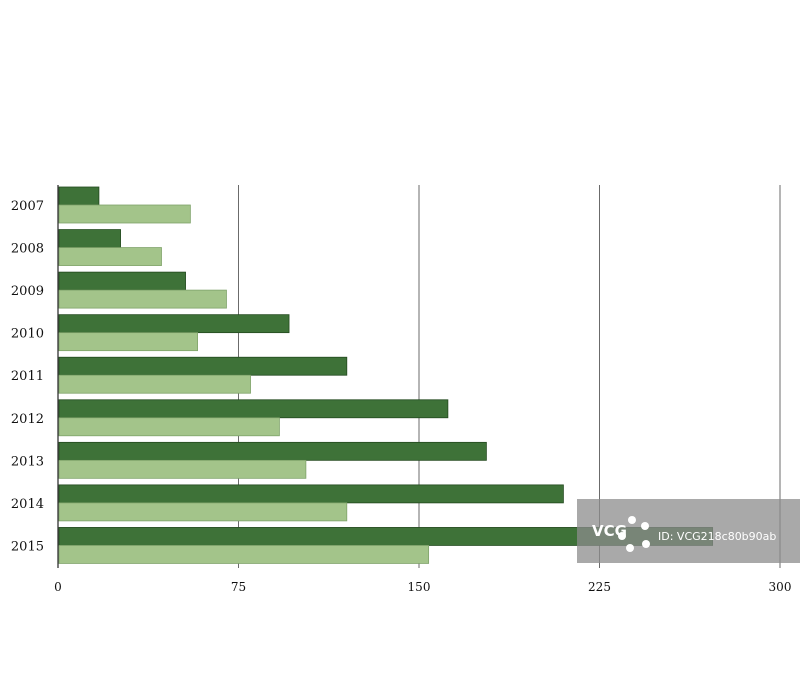  What do you see at coordinates (717, 536) in the screenshot?
I see `watermark-id: ID: VCG218c80b90ab` at bounding box center [717, 536].